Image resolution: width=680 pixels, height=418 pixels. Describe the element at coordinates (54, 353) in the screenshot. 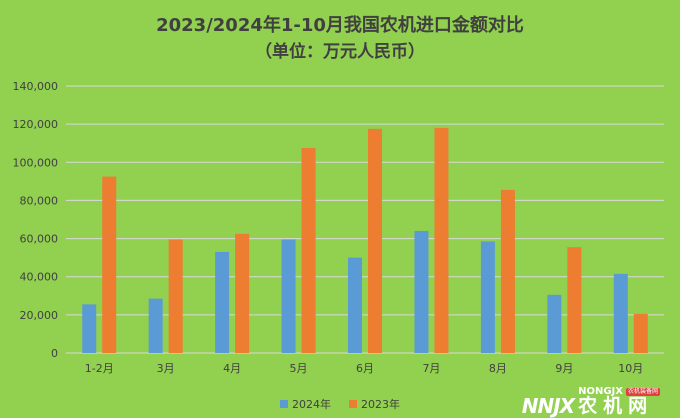

I see `y-tick-label: 0` at that location.